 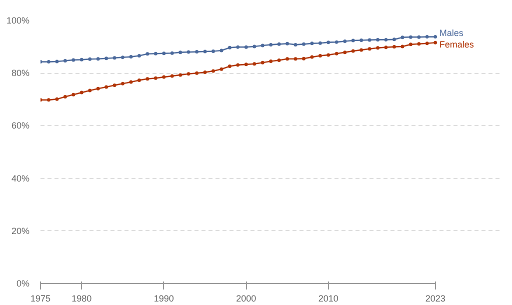 What do you see at coordinates (40, 299) in the screenshot?
I see `x-tick-label: 1975` at bounding box center [40, 299].